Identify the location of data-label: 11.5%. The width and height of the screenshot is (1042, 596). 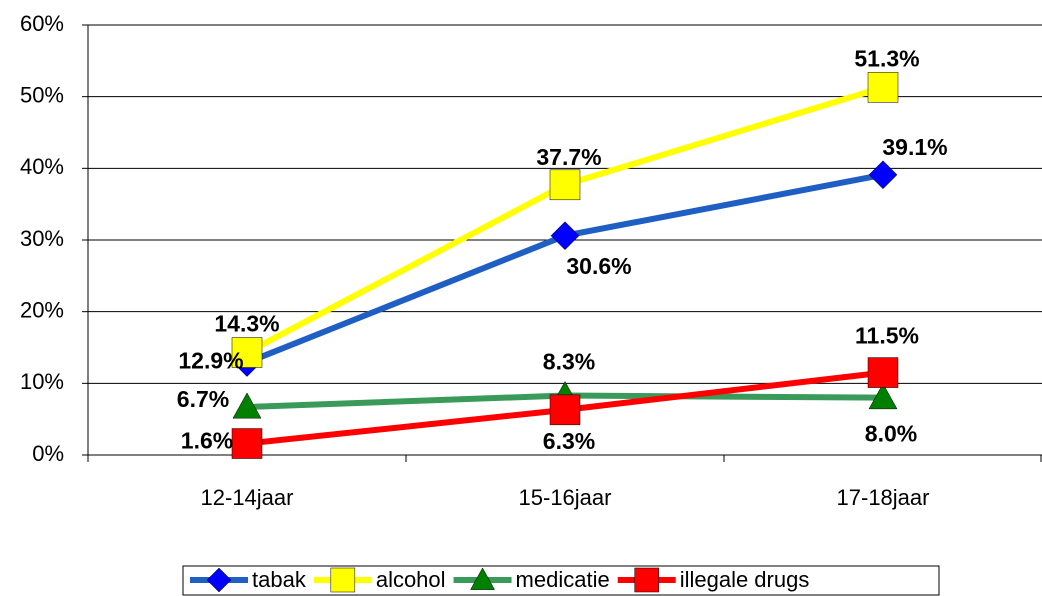
(887, 336).